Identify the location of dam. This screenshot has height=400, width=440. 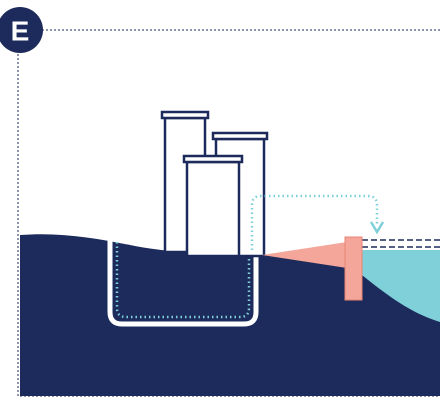
(353, 268).